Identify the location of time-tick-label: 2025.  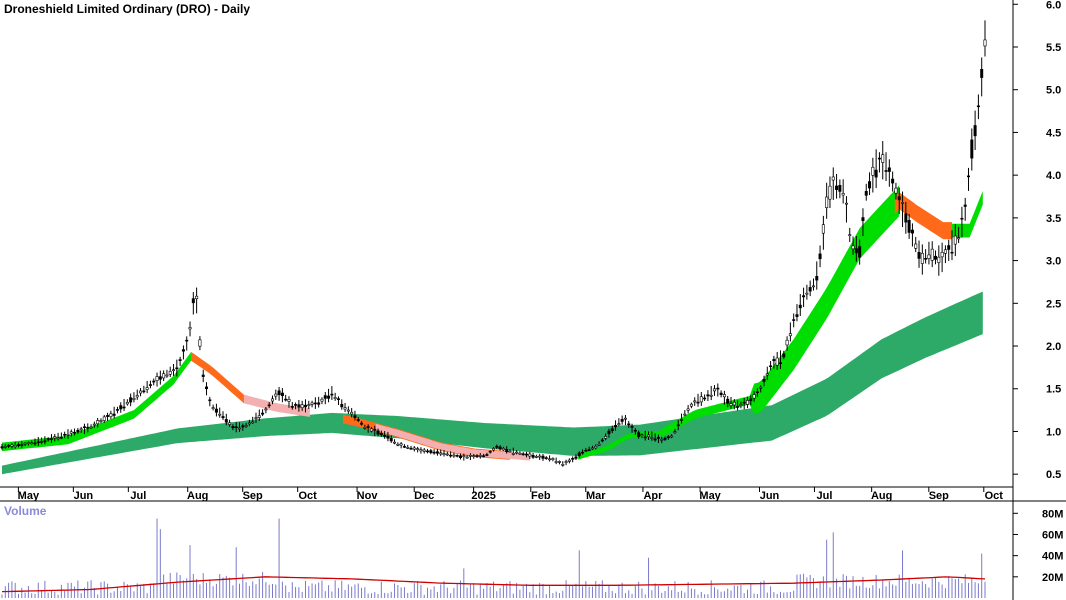
(483, 496).